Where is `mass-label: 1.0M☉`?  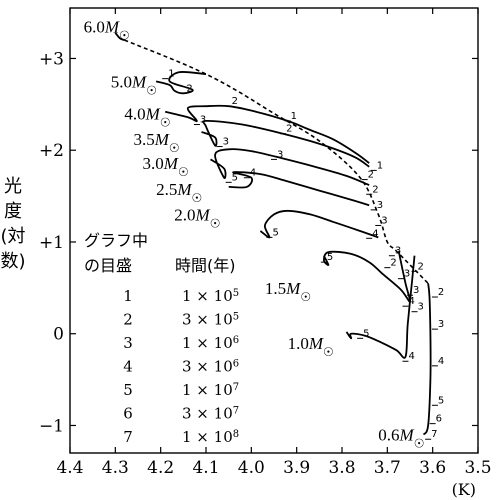
mass-label: 1.0M☉ is located at coordinates (311, 346).